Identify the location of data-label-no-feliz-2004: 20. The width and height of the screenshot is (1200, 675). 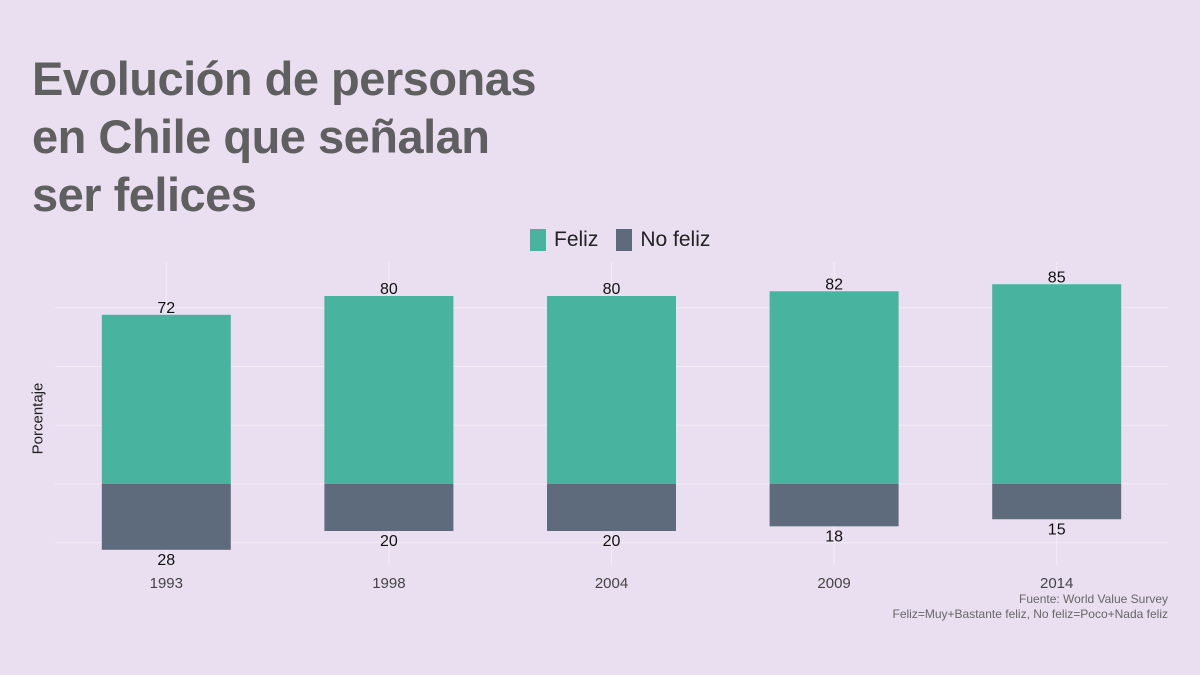
(612, 541).